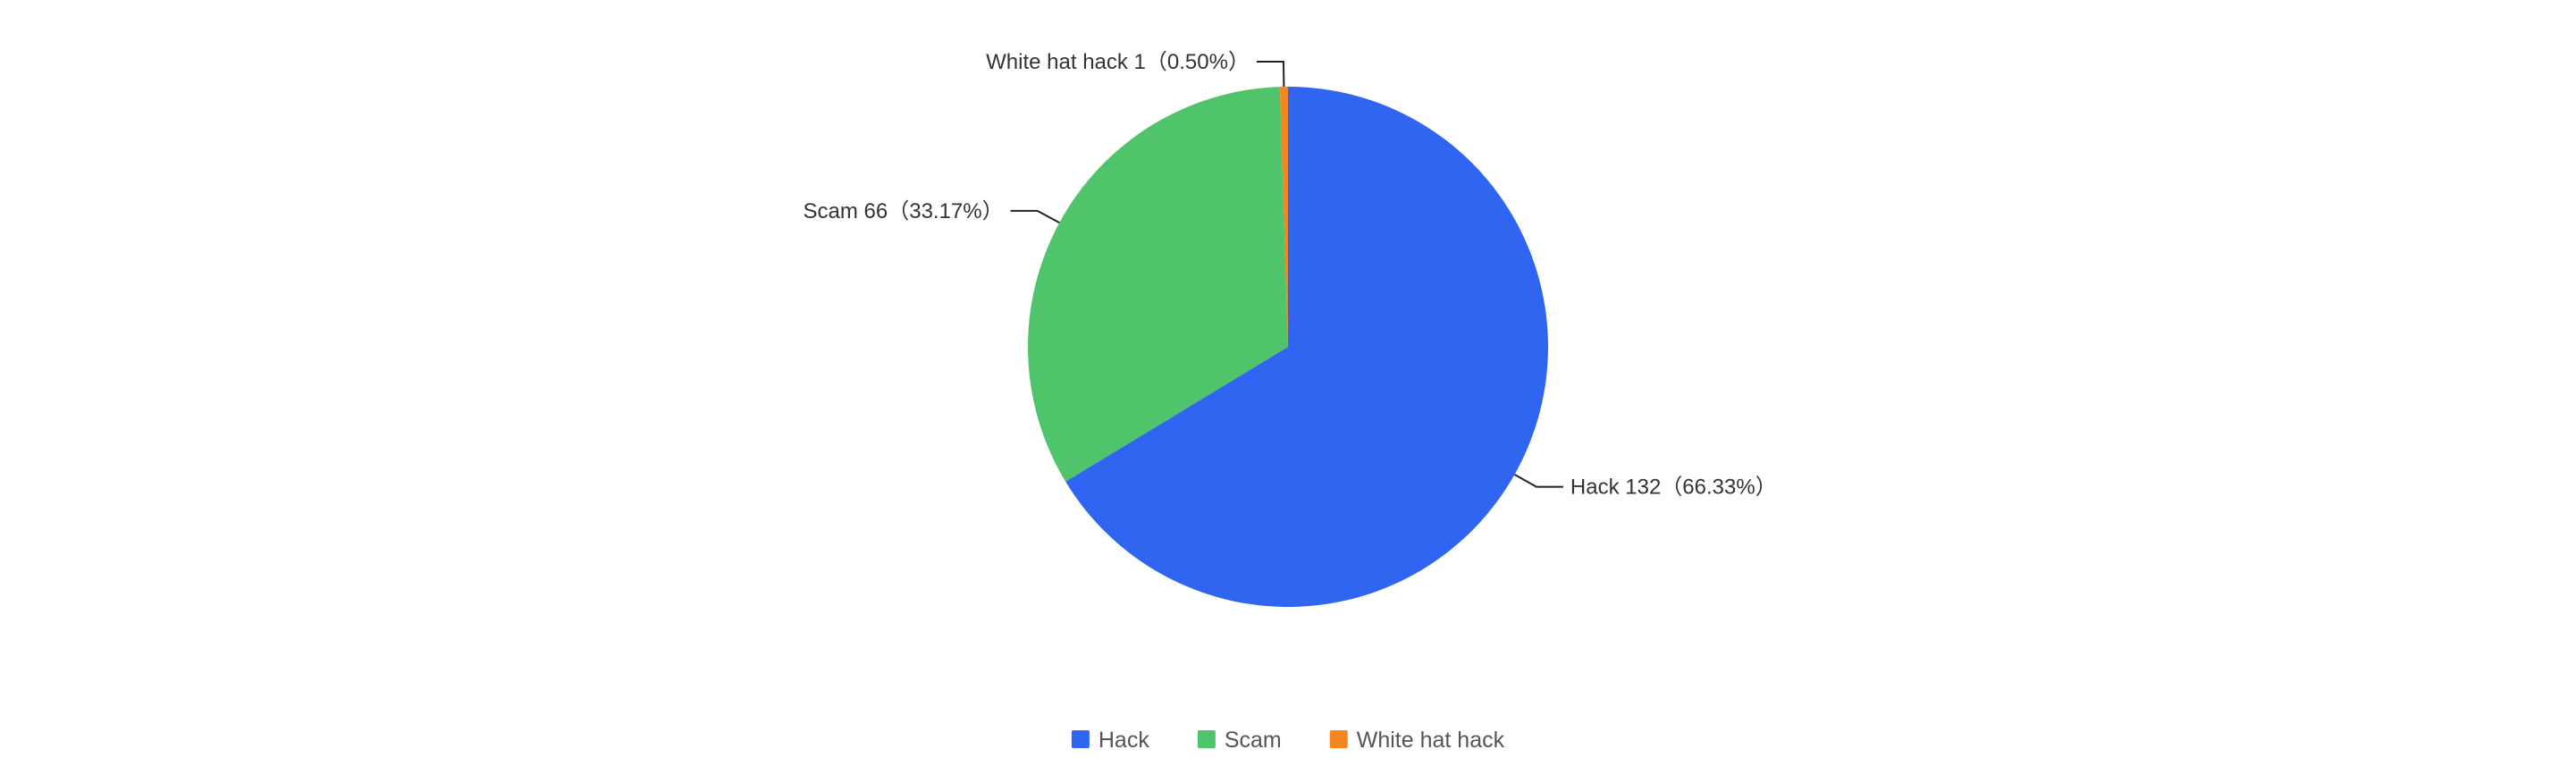  I want to click on legend-swatch-hack, so click(1080, 739).